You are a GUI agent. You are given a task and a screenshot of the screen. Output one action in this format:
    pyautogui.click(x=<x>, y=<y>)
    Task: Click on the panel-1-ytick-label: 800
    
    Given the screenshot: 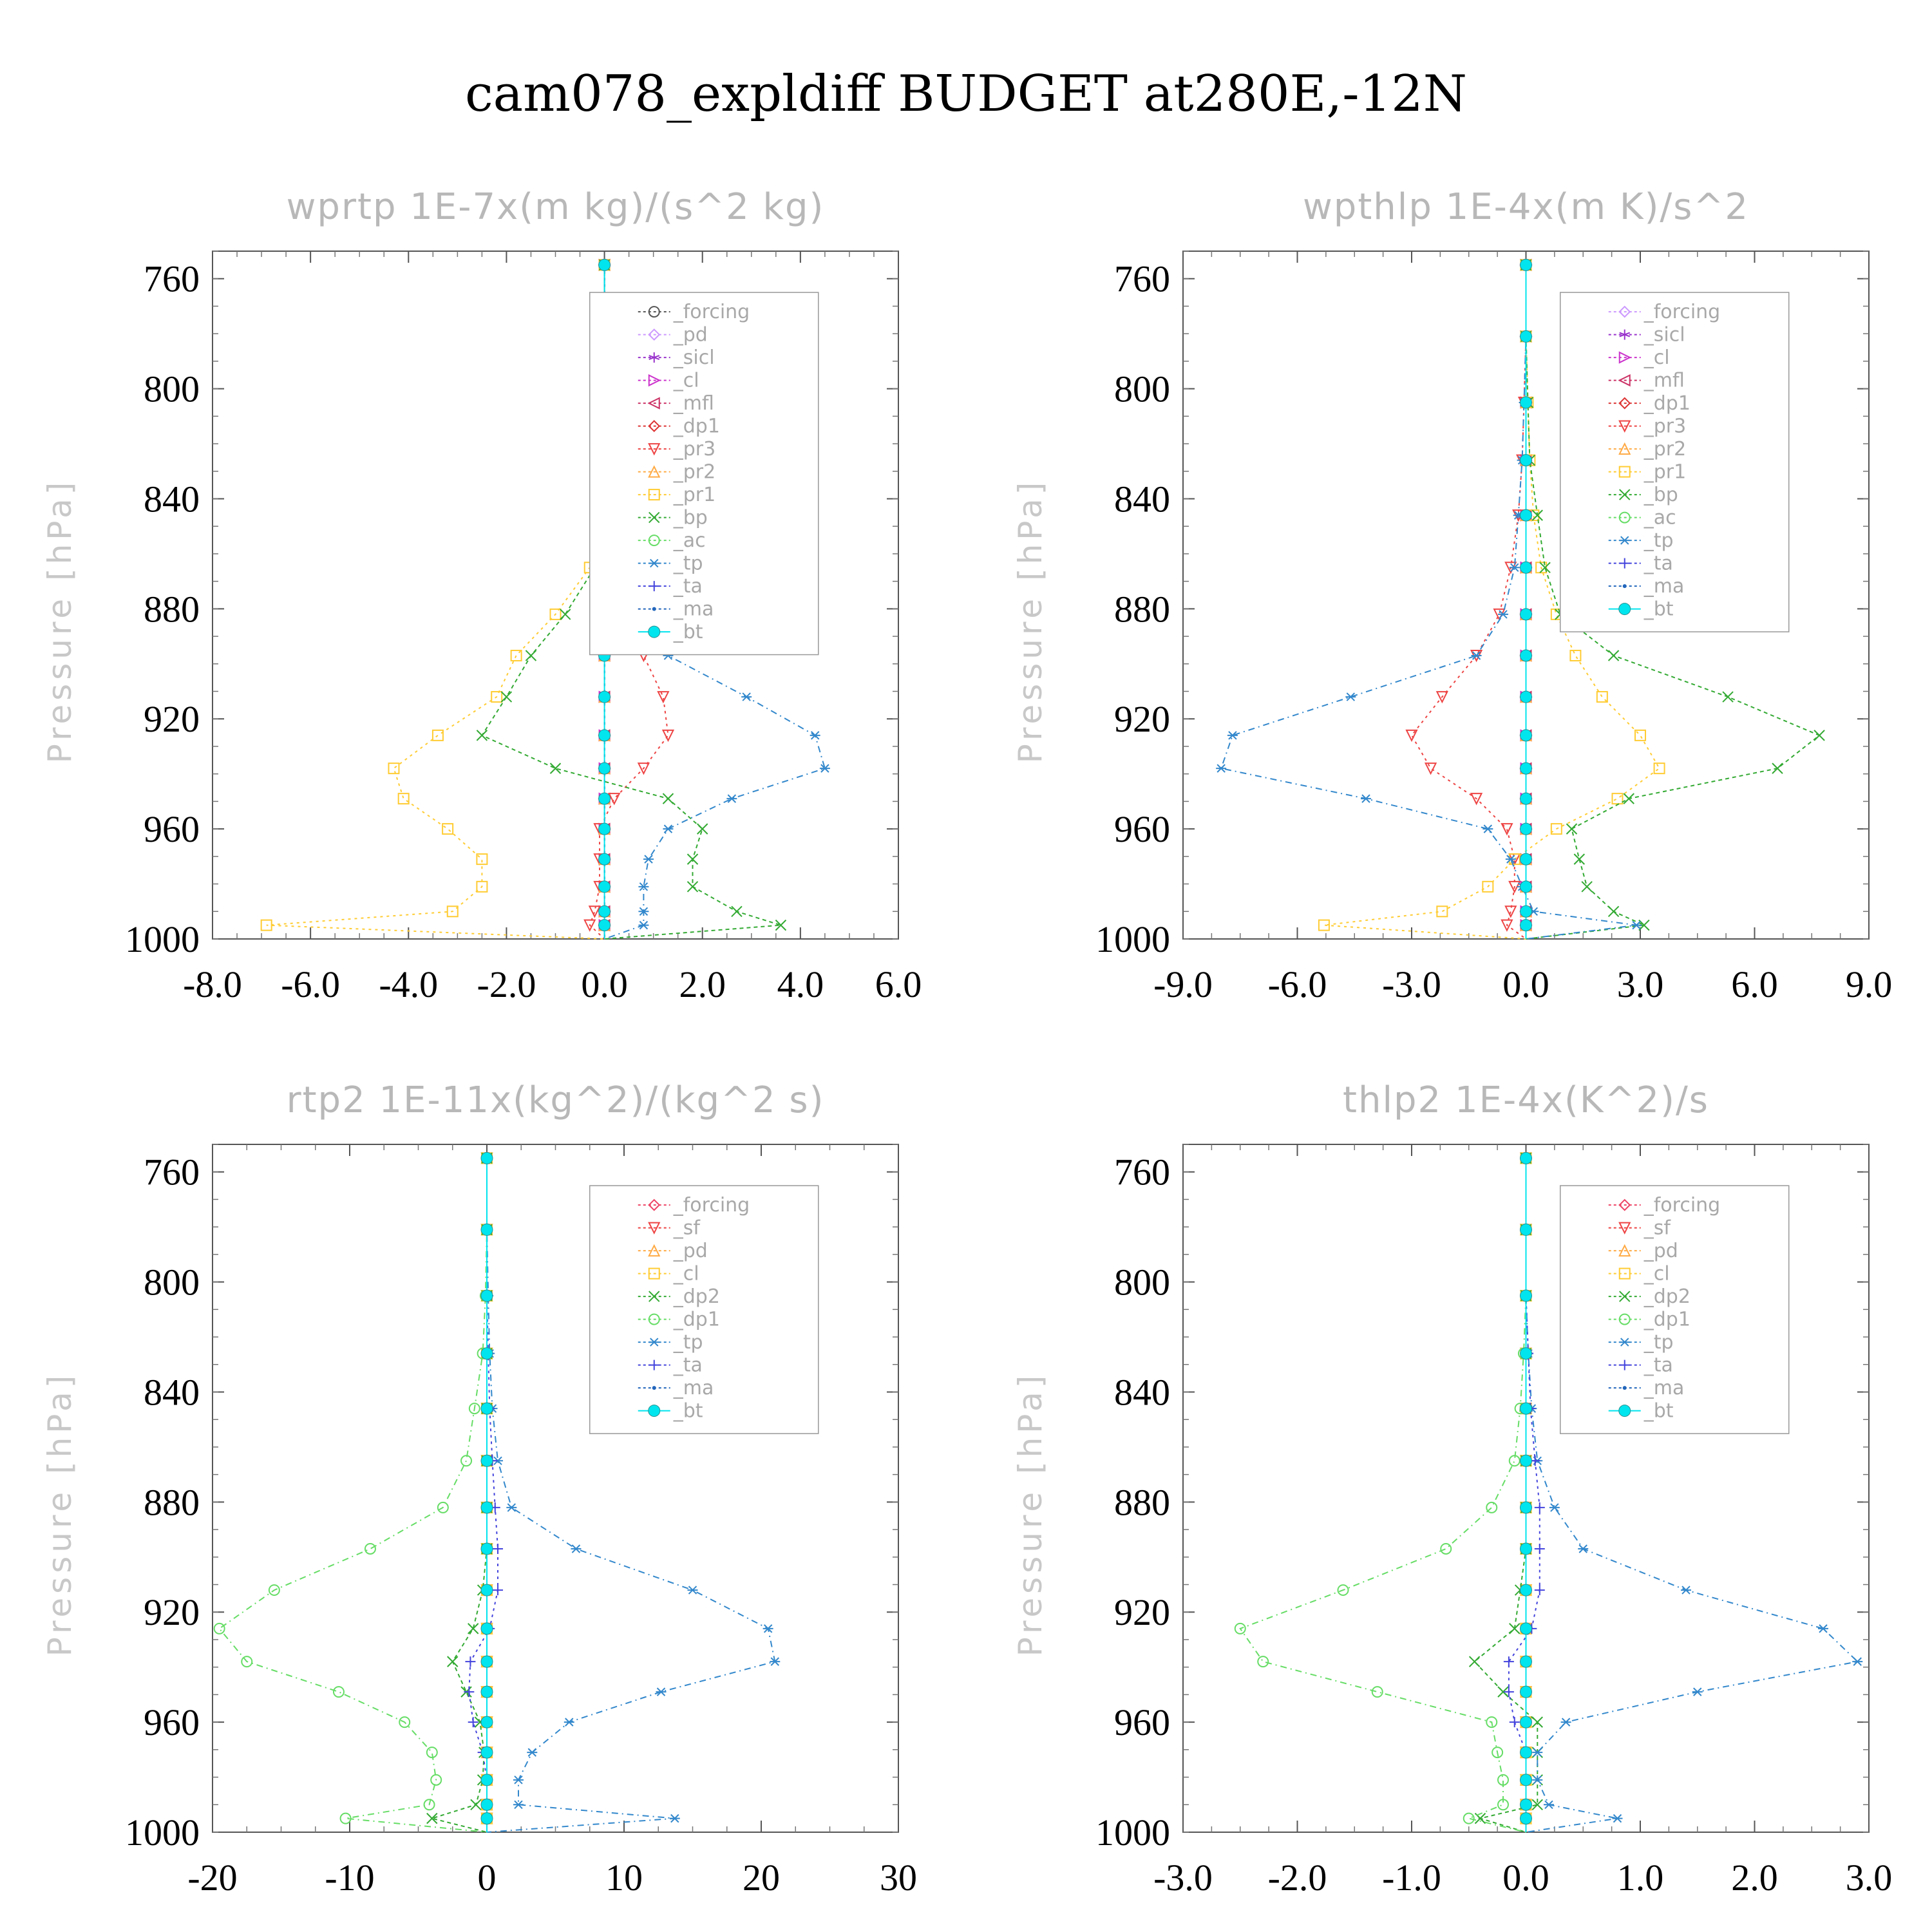 What is the action you would take?
    pyautogui.click(x=172, y=389)
    